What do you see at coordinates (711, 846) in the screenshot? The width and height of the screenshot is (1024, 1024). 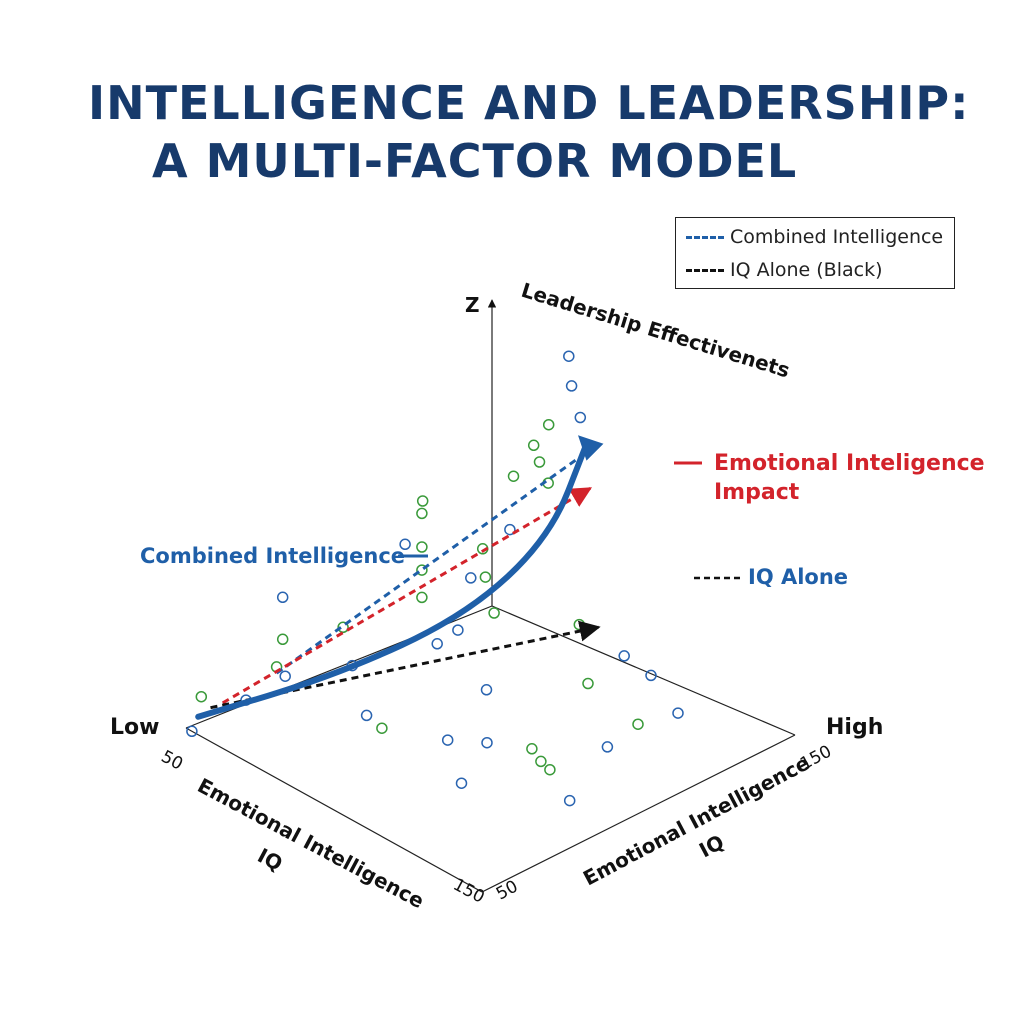 I see `right-axis-subtitle: IQ` at bounding box center [711, 846].